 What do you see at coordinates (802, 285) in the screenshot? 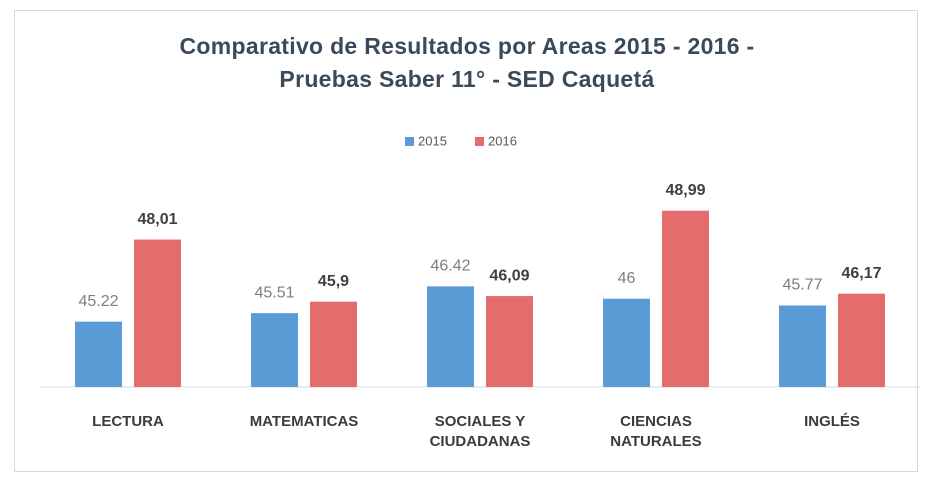
I see `data-label: 45.77` at bounding box center [802, 285].